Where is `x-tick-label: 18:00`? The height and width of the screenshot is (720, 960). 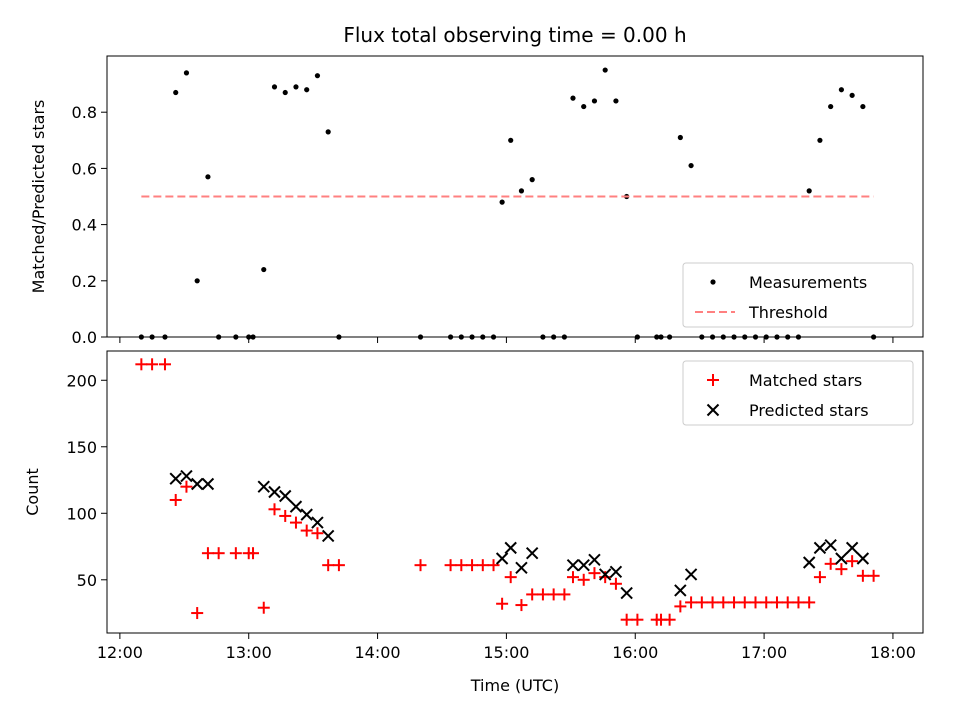 x-tick-label: 18:00 is located at coordinates (893, 652).